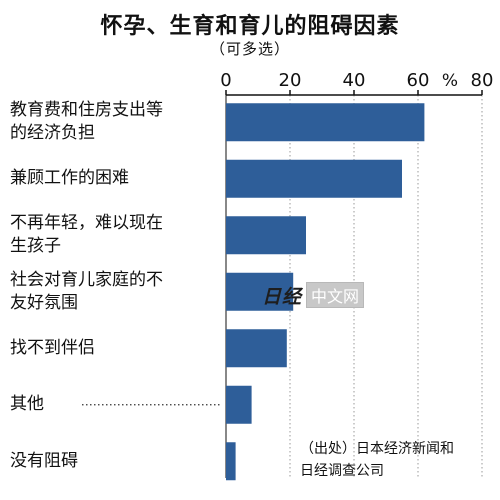  I want to click on category-label: 找不到伴侣, so click(52, 348).